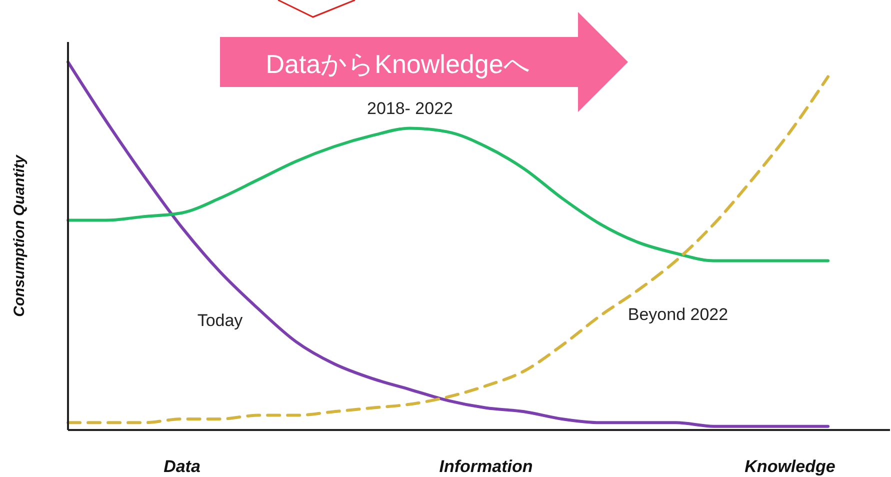  I want to click on series-label: 2018- 2022, so click(410, 108).